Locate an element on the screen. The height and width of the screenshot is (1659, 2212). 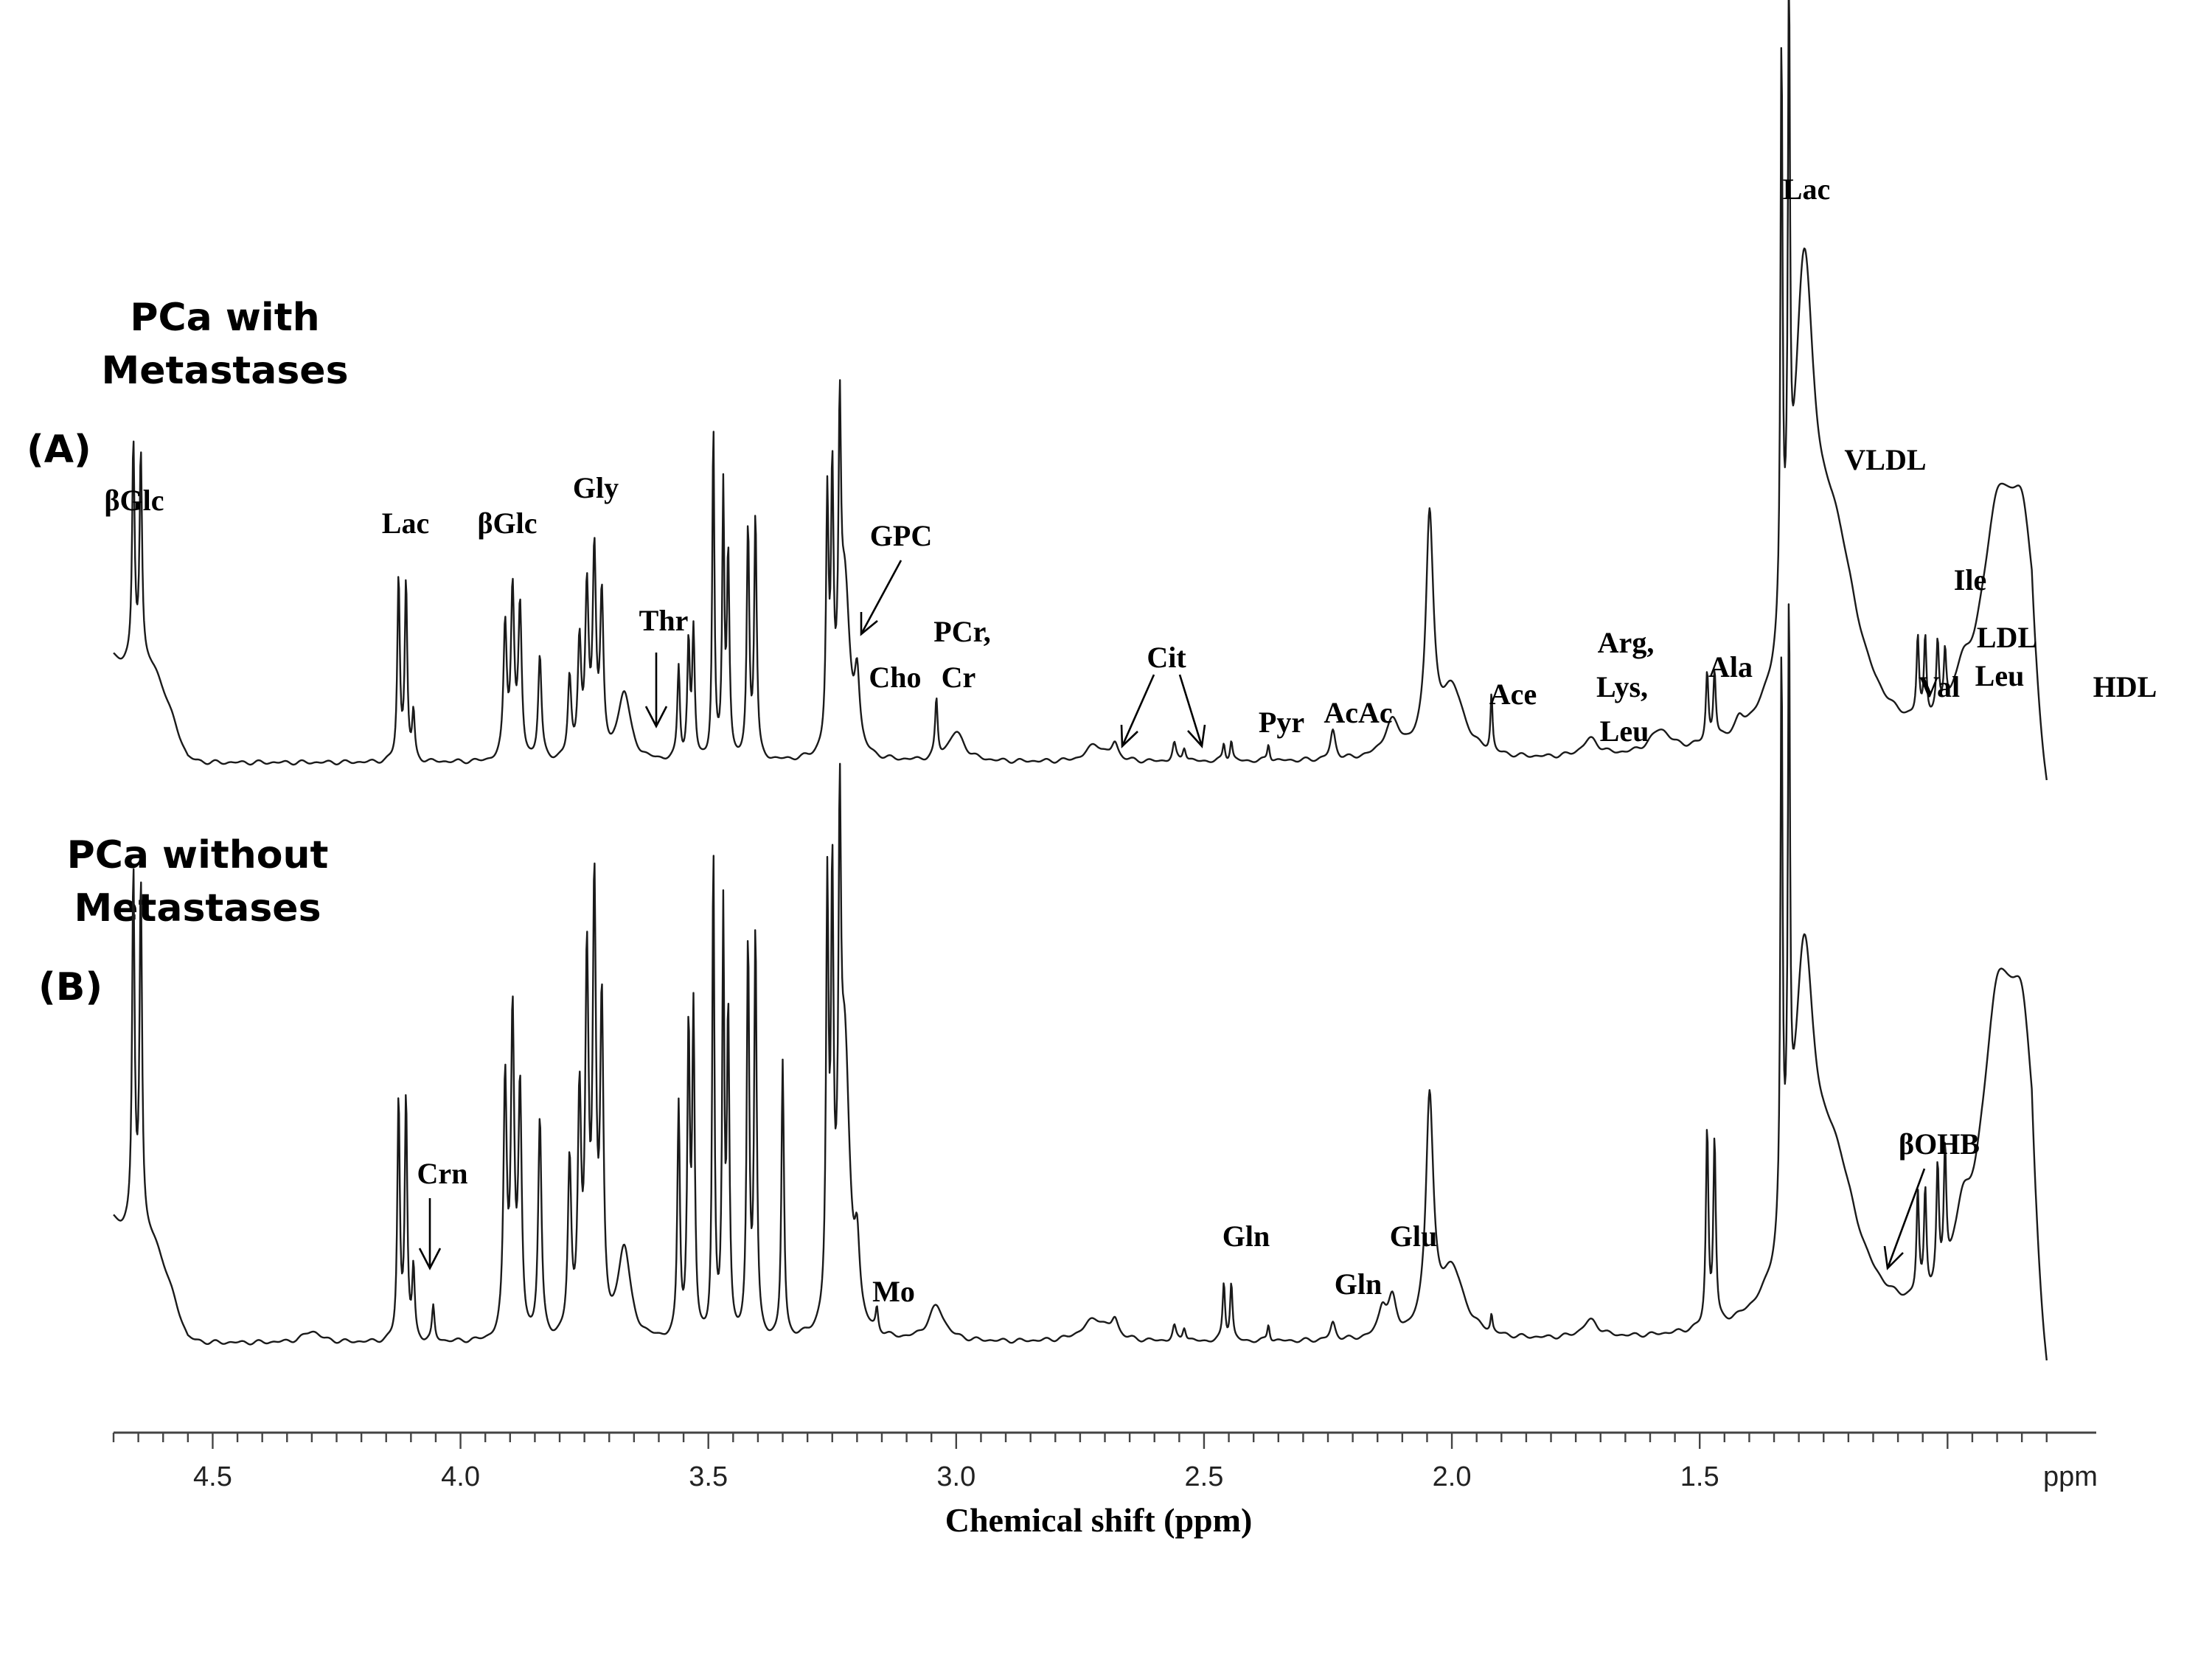
panel-b-title-line2: Metastases is located at coordinates (197, 908).